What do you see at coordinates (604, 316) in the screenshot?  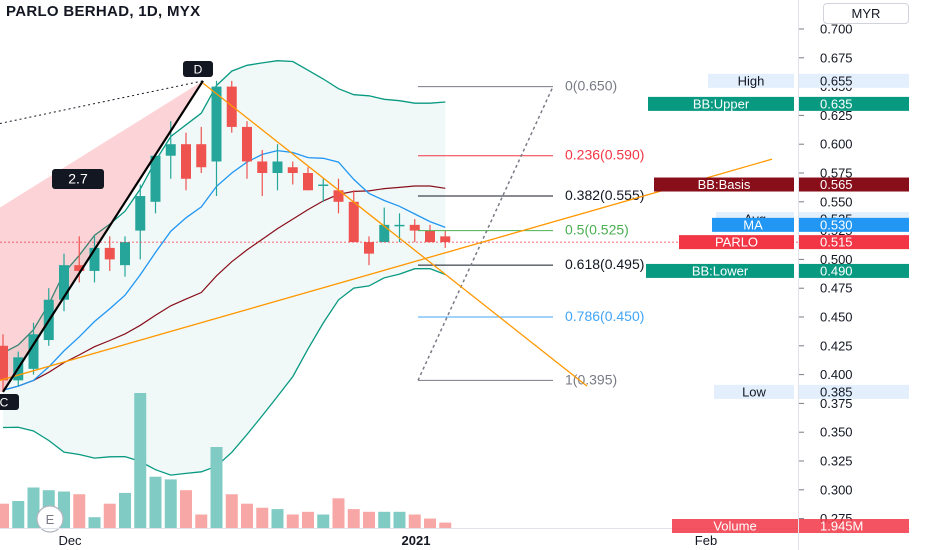 I see `fib-level-label: 0.786(0.450)` at bounding box center [604, 316].